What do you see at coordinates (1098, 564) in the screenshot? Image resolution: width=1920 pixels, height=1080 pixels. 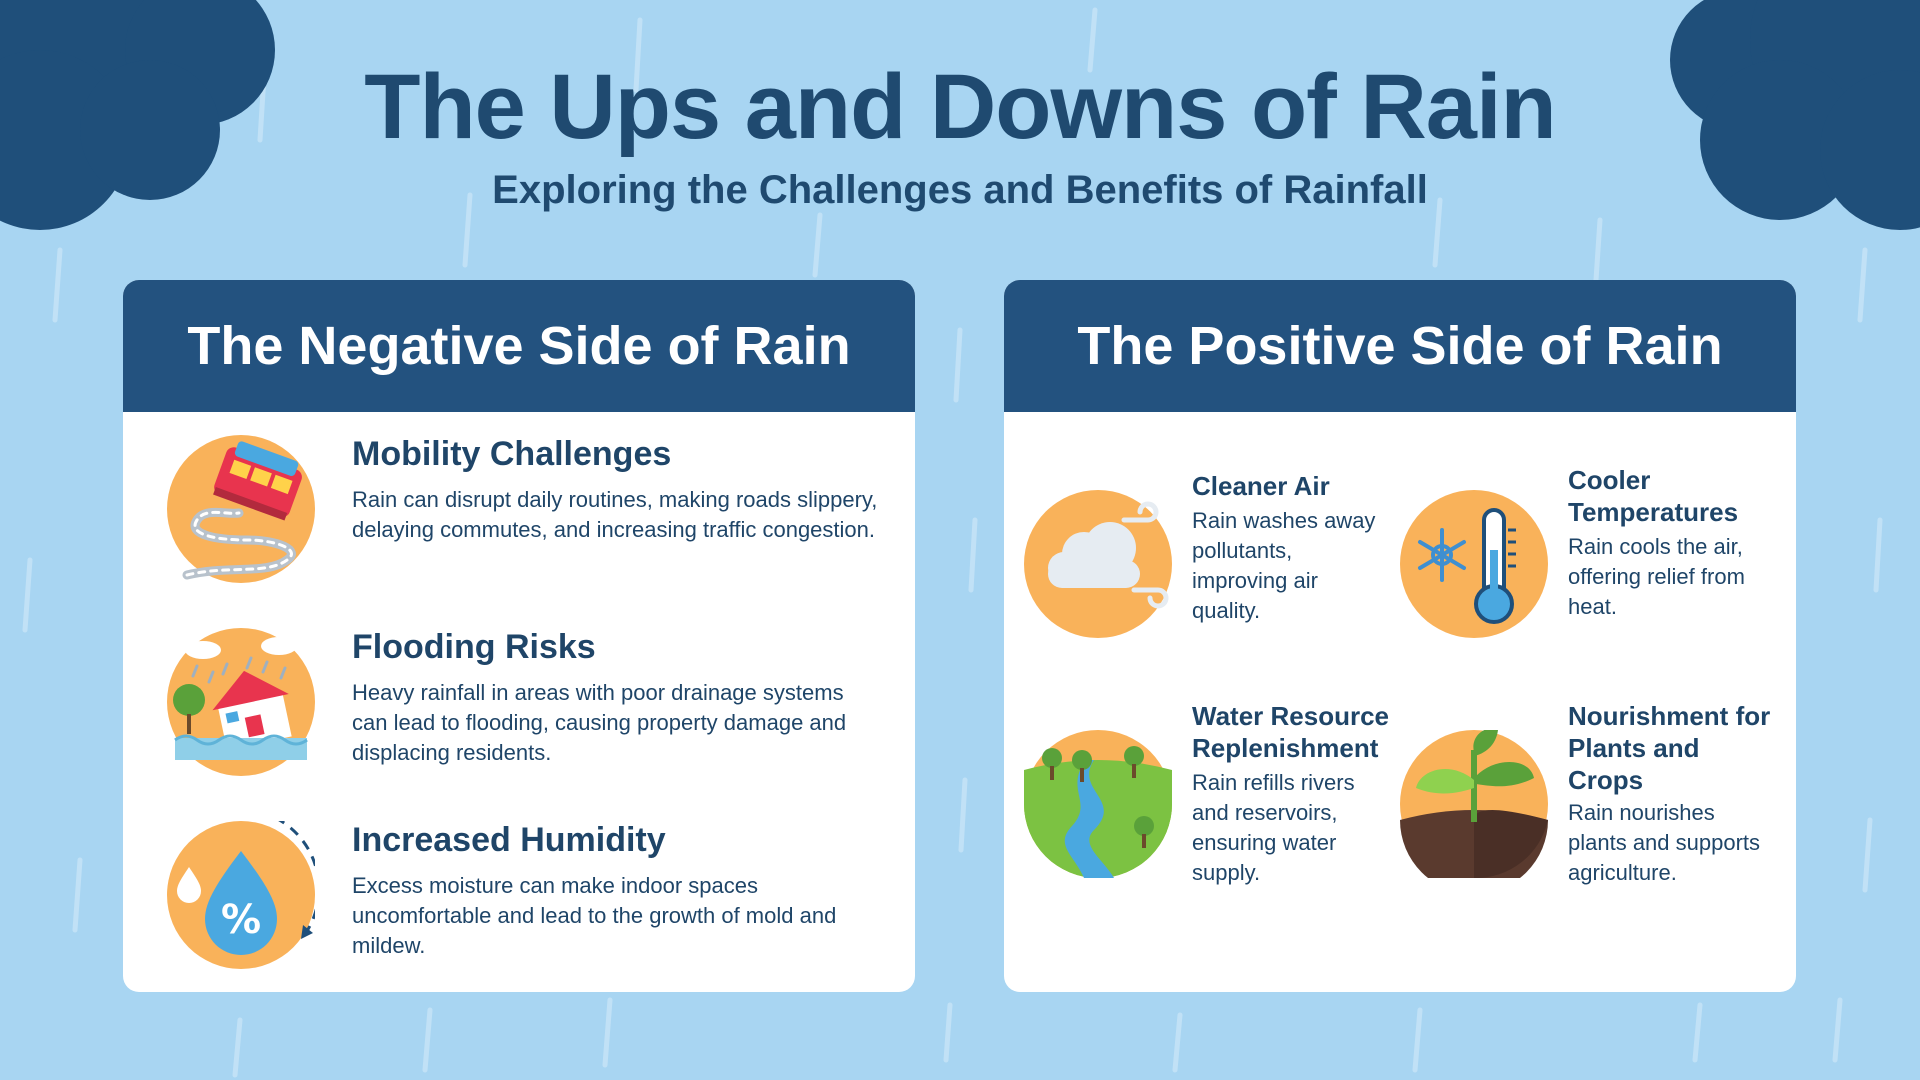 I see `cloud-wind-icon` at bounding box center [1098, 564].